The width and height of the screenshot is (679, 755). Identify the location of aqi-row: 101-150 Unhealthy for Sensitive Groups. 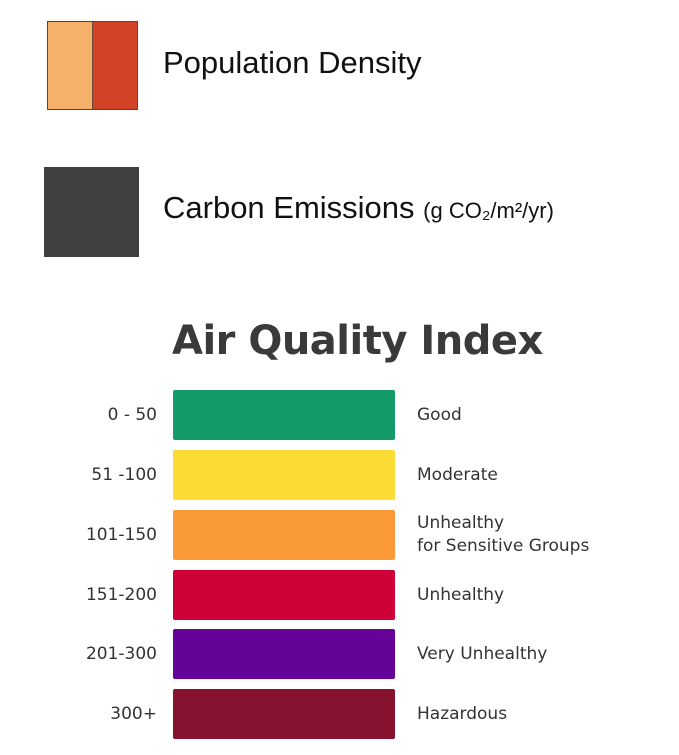
(339, 535).